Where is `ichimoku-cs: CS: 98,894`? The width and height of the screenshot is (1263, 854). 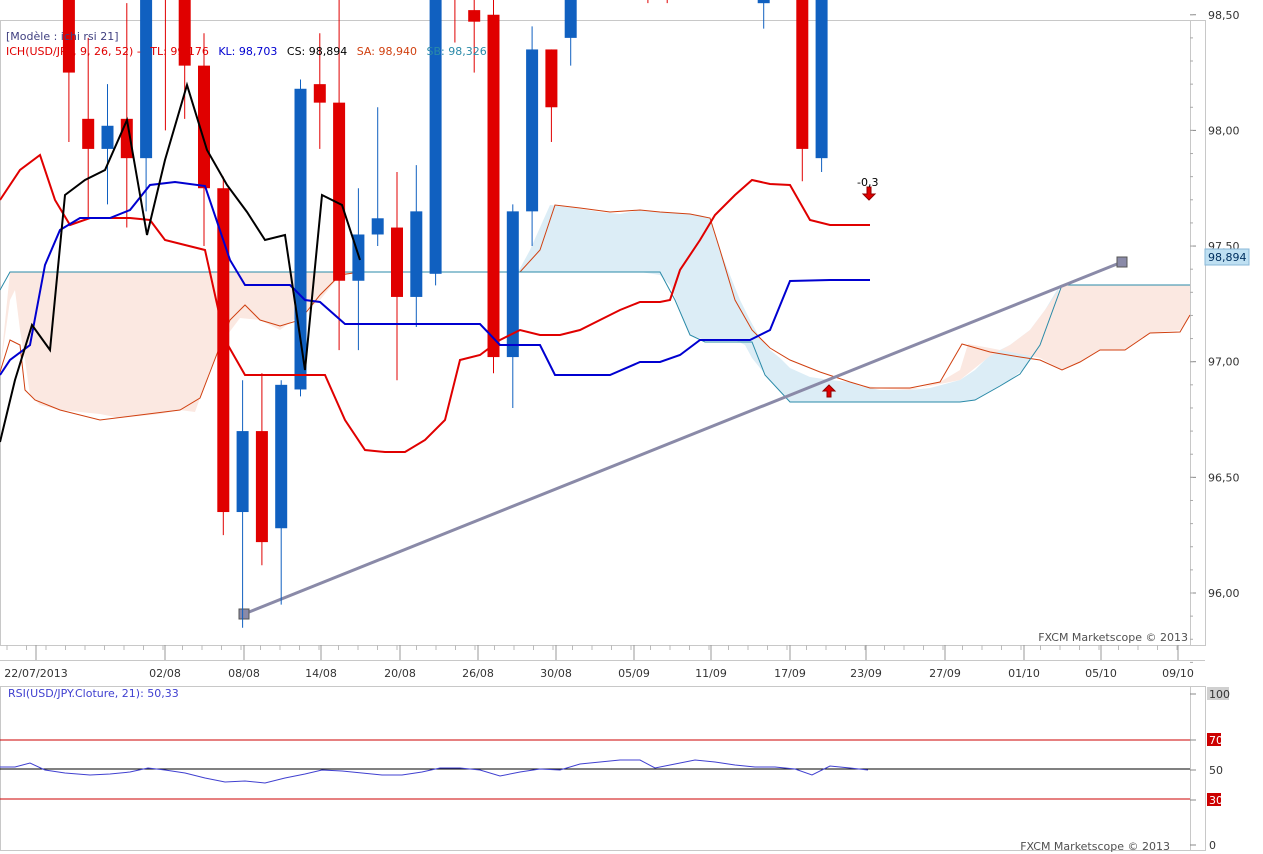 ichimoku-cs: CS: 98,894 is located at coordinates (317, 51).